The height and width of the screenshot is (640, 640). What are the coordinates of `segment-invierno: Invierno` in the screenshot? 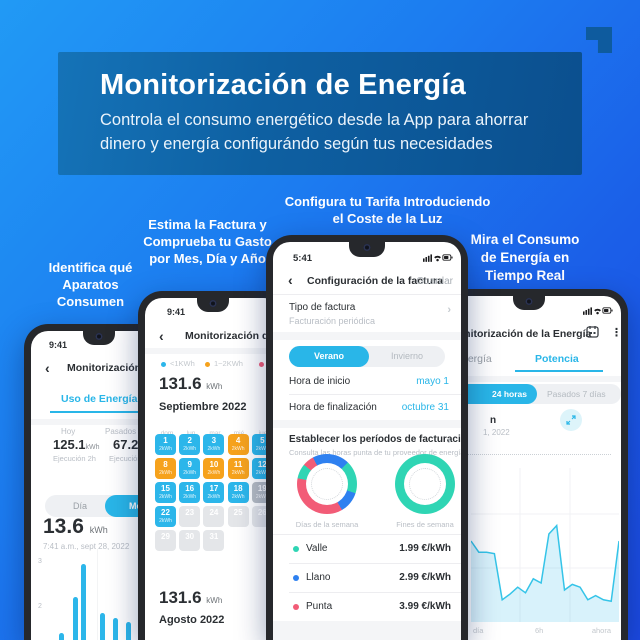 It's located at (407, 356).